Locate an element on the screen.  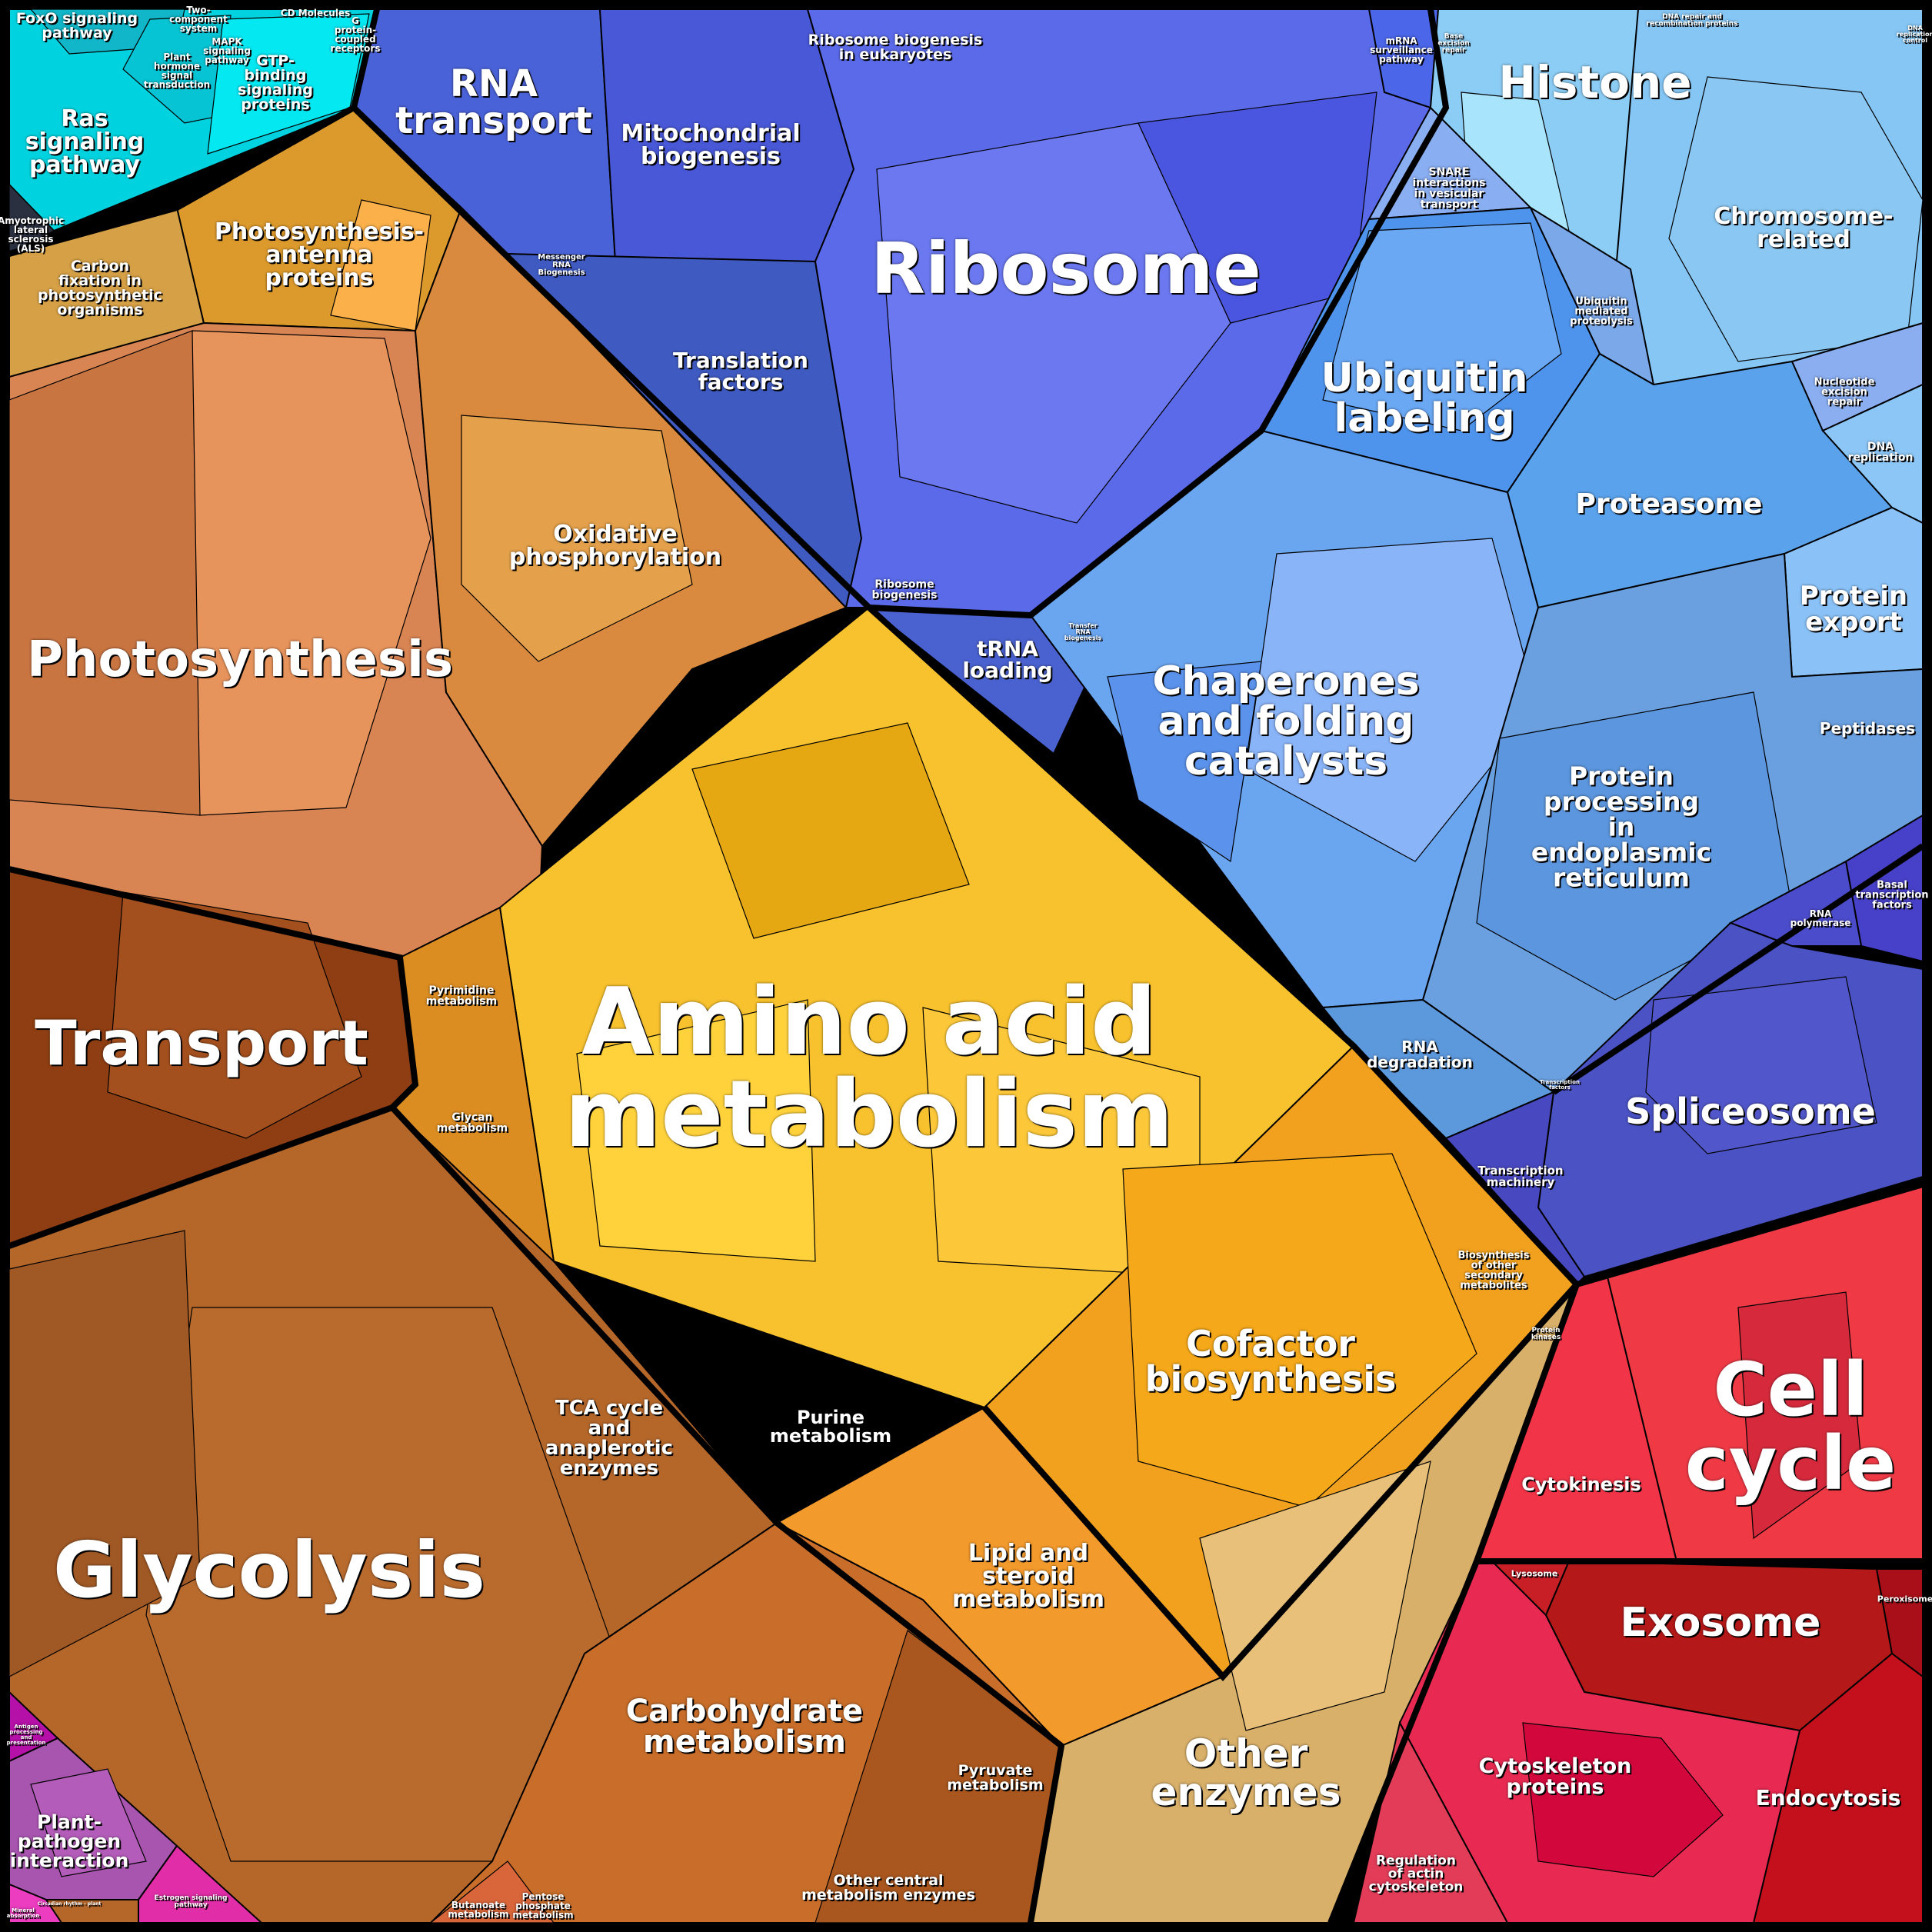
label-histone: Histone is located at coordinates (1595, 82).